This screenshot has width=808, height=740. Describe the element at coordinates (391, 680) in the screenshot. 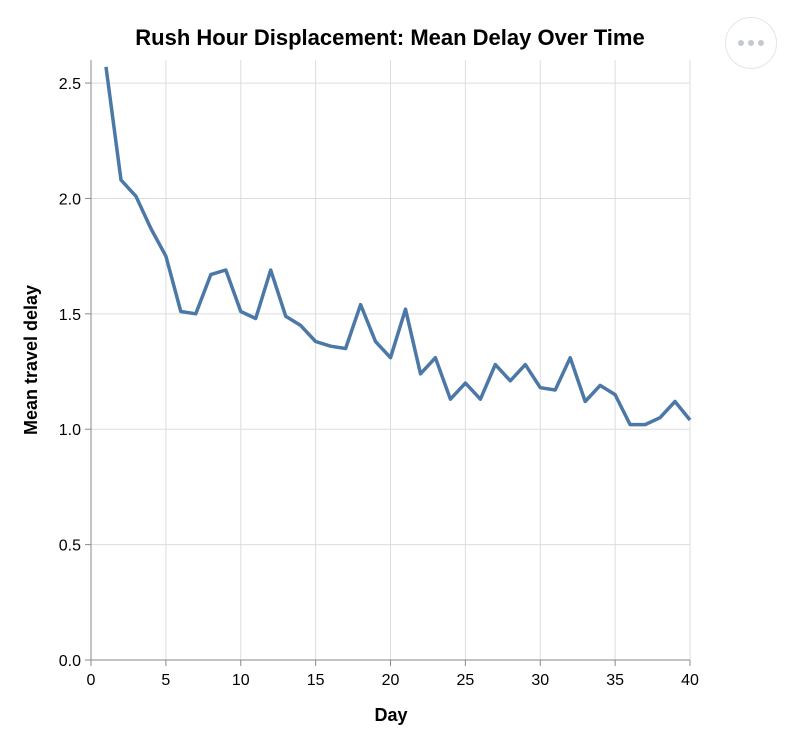

I see `x-tick-label: 20` at that location.